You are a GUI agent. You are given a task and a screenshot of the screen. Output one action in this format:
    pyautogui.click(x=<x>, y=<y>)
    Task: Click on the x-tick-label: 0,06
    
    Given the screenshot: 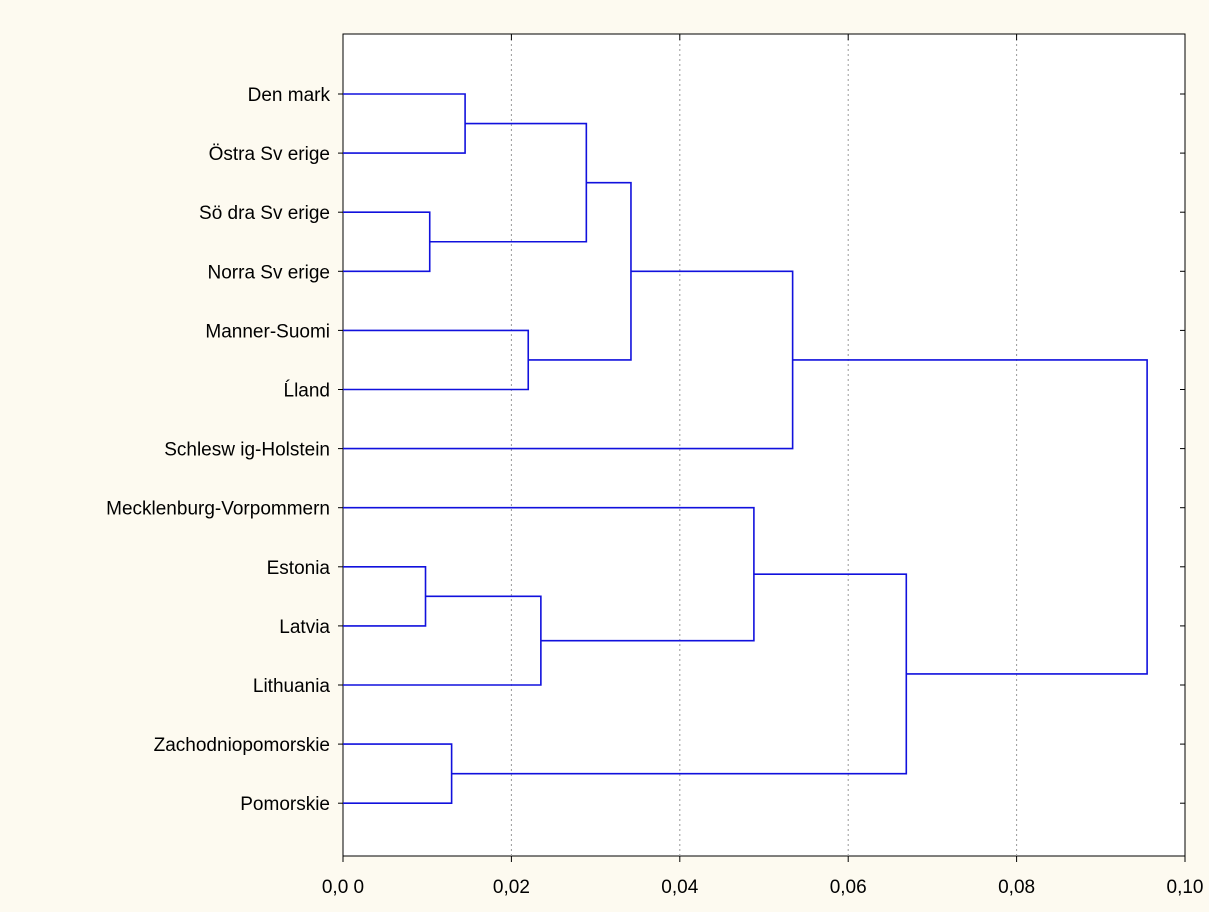 What is the action you would take?
    pyautogui.click(x=848, y=887)
    